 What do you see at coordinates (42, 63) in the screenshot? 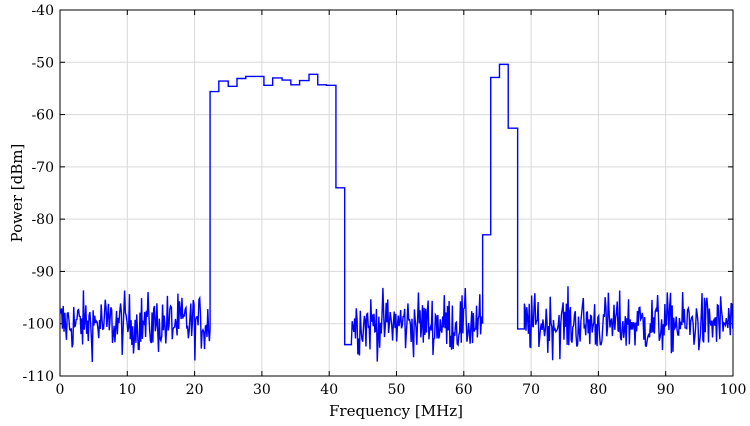
I see `y-tick-label: -50` at bounding box center [42, 63].